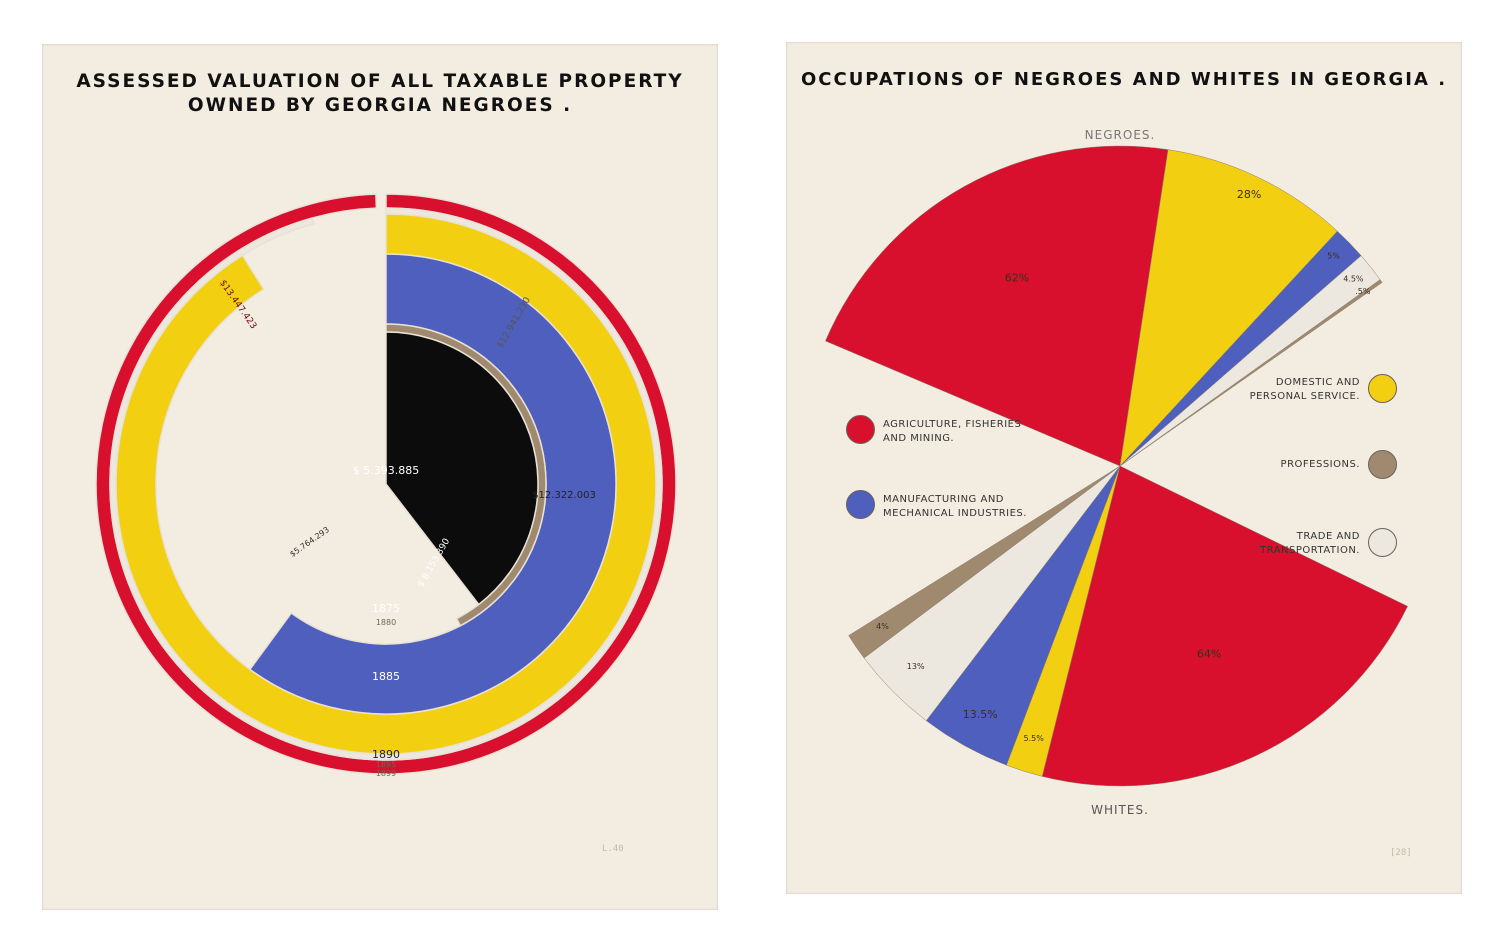 This screenshot has width=1500, height=939. I want to click on slice-label-whites-manufacturing: 13.5%, so click(980, 714).